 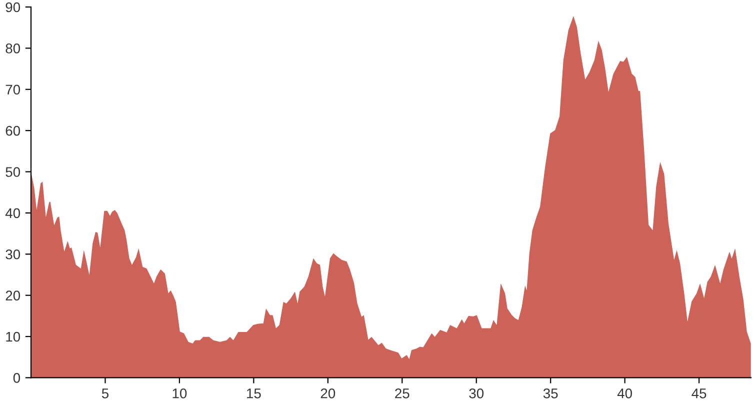 I want to click on x-tick-label: 25, so click(x=402, y=393).